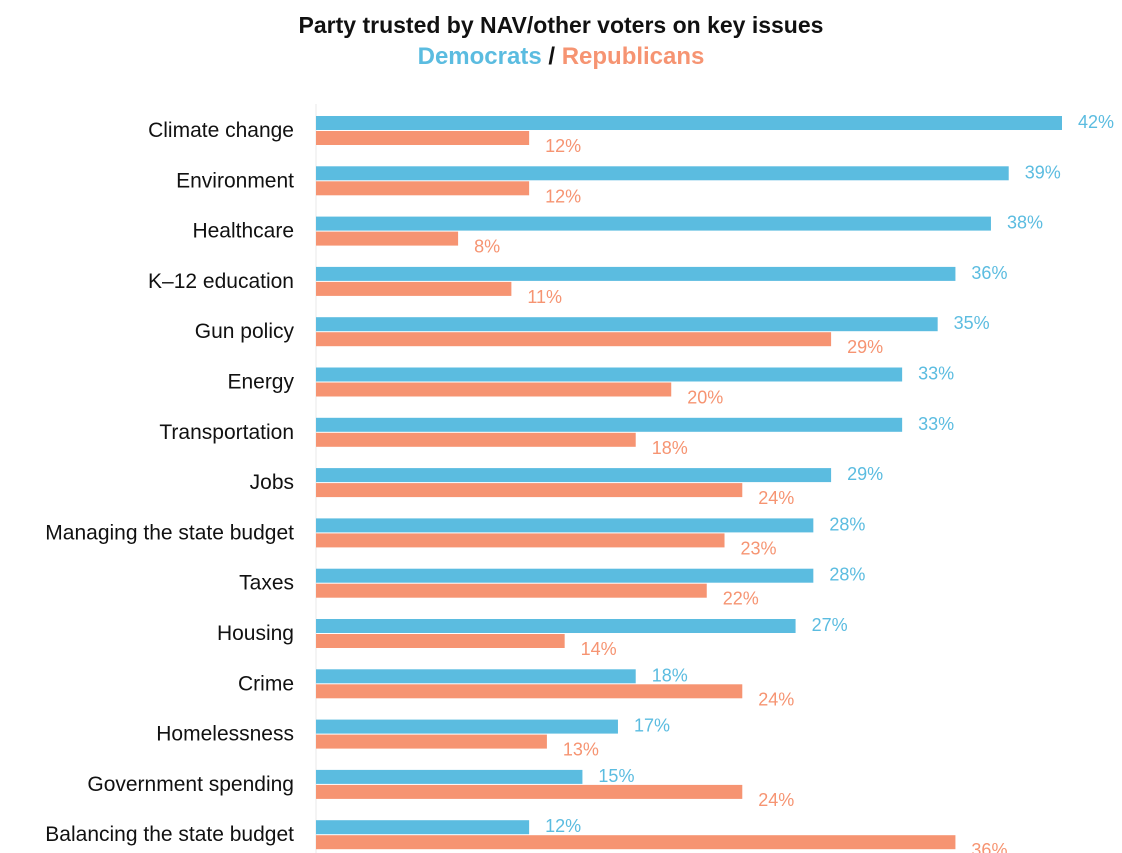 This screenshot has height=853, width=1122. I want to click on category-label: K–12 education, so click(221, 281).